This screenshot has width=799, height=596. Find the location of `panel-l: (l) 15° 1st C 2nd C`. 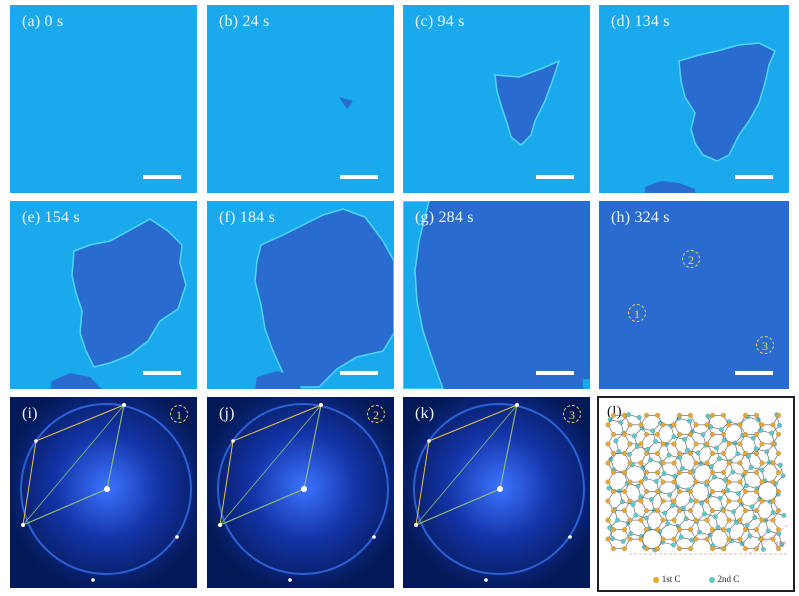

panel-l: (l) 15° 1st C 2nd C is located at coordinates (696, 494).